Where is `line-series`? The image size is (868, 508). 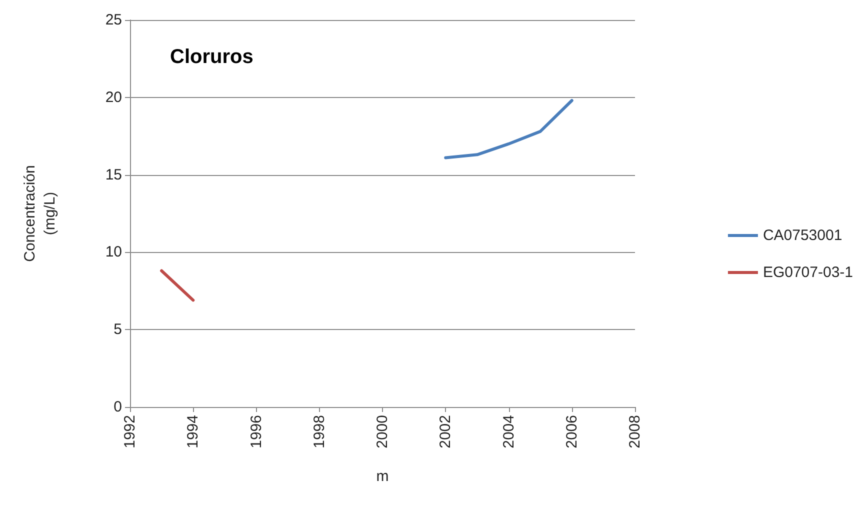 line-series is located at coordinates (509, 129).